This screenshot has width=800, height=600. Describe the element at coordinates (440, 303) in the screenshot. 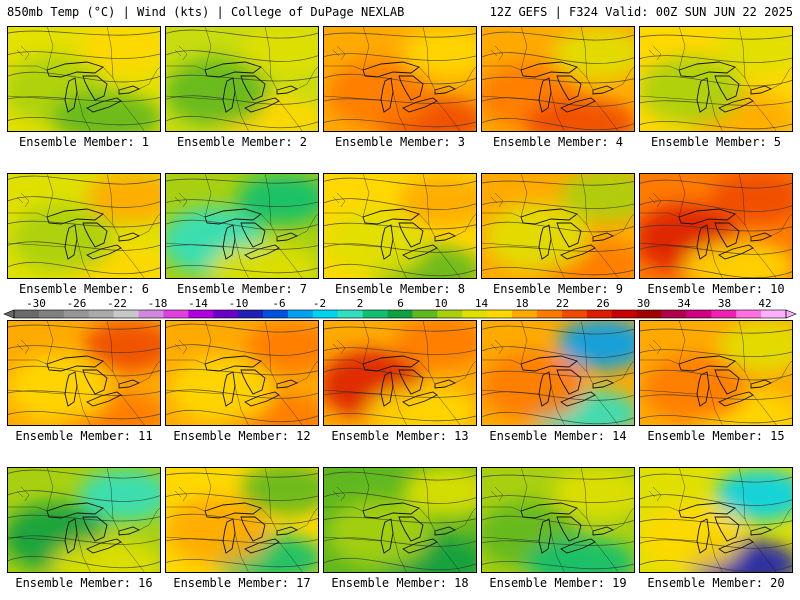

I see `colorbar-tick-label: 10` at that location.